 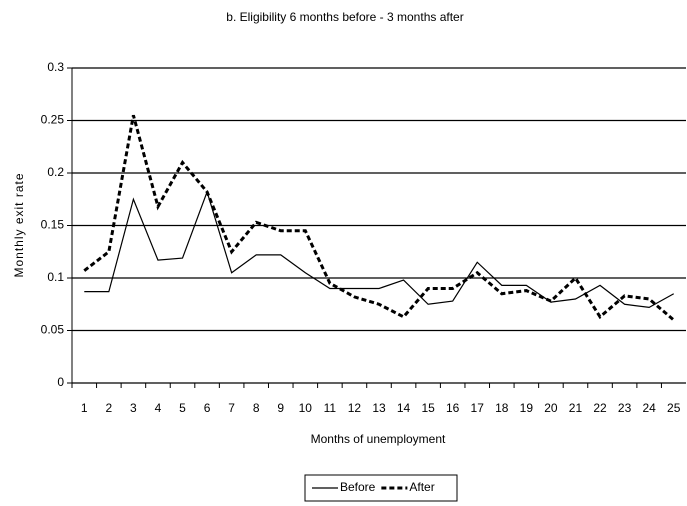 What do you see at coordinates (404, 408) in the screenshot?
I see `x-tick-label: 14` at bounding box center [404, 408].